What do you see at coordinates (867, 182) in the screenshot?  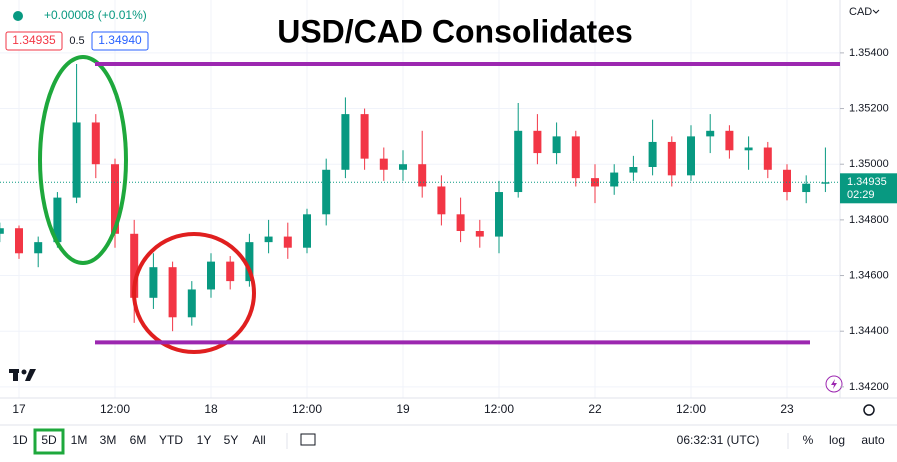 I see `last-price-label: 1.34935` at bounding box center [867, 182].